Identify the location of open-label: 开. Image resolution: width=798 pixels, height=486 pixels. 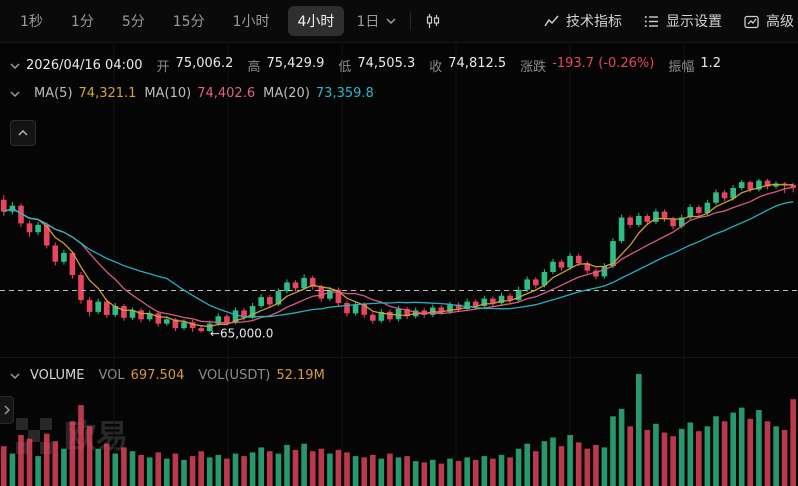
(163, 67).